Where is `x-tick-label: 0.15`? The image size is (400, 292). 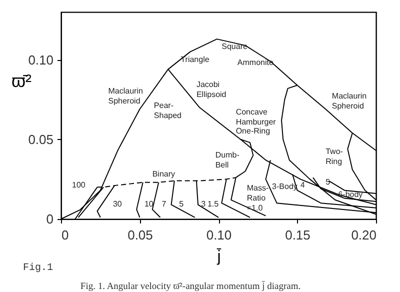
x-tick-label: 0.15 is located at coordinates (297, 235).